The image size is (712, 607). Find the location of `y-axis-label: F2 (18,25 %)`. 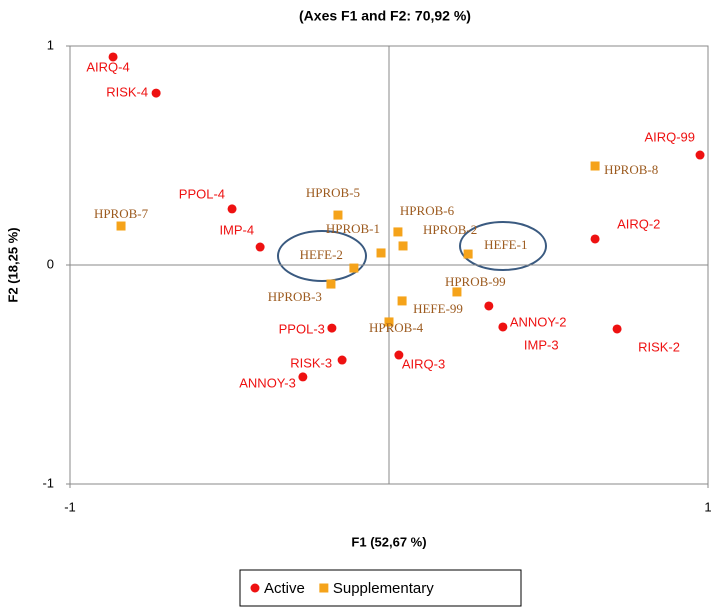

y-axis-label: F2 (18,25 %) is located at coordinates (12, 264).